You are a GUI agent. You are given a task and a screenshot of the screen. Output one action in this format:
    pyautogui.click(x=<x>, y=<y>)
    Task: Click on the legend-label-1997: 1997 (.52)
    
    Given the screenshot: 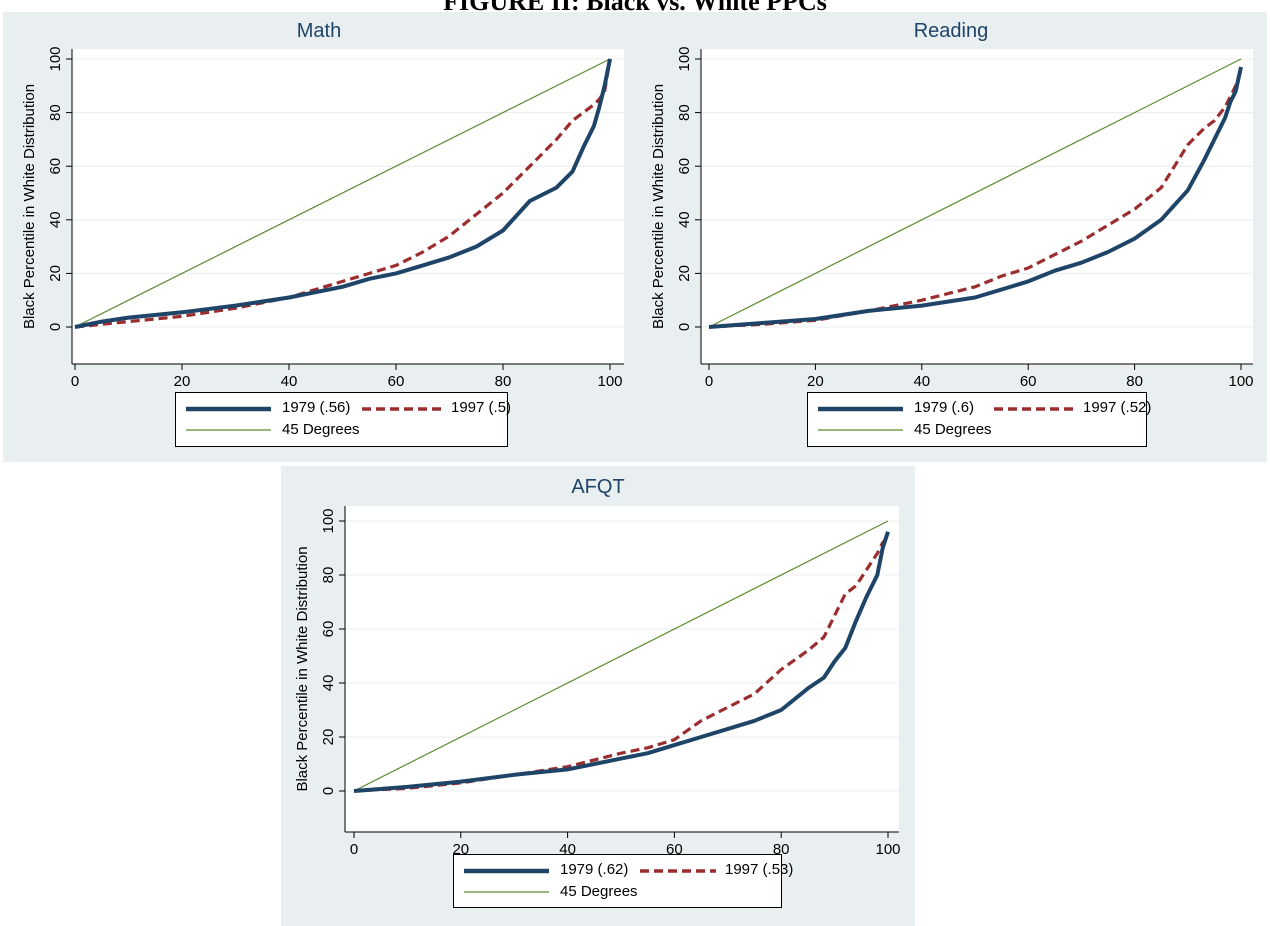 What is the action you would take?
    pyautogui.click(x=1117, y=407)
    